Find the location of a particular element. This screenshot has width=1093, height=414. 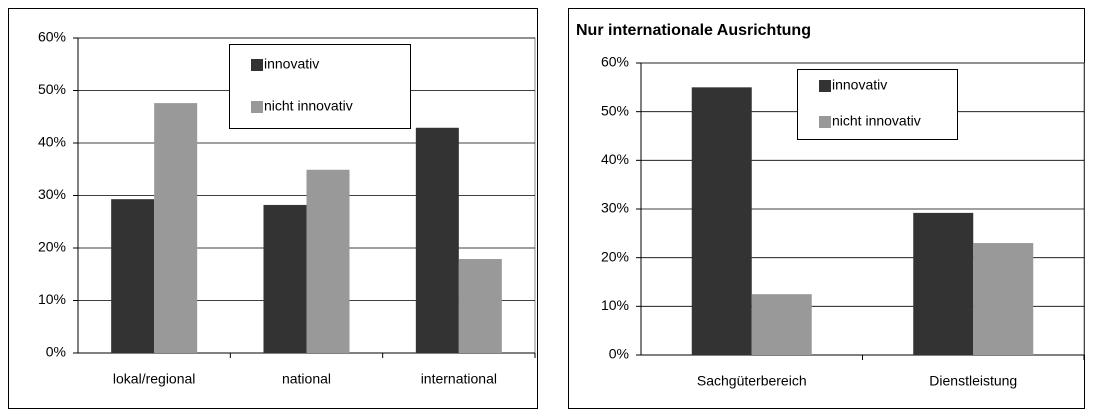

chart-title: Nur internationale Ausrichtung is located at coordinates (693, 30).